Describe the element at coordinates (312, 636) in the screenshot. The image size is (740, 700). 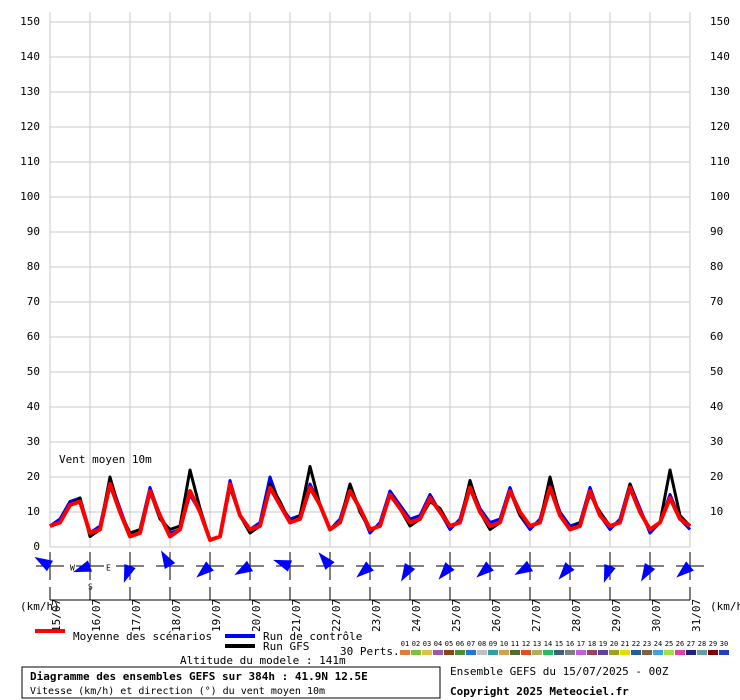
I see `legend-label: Run de contrôle` at that location.